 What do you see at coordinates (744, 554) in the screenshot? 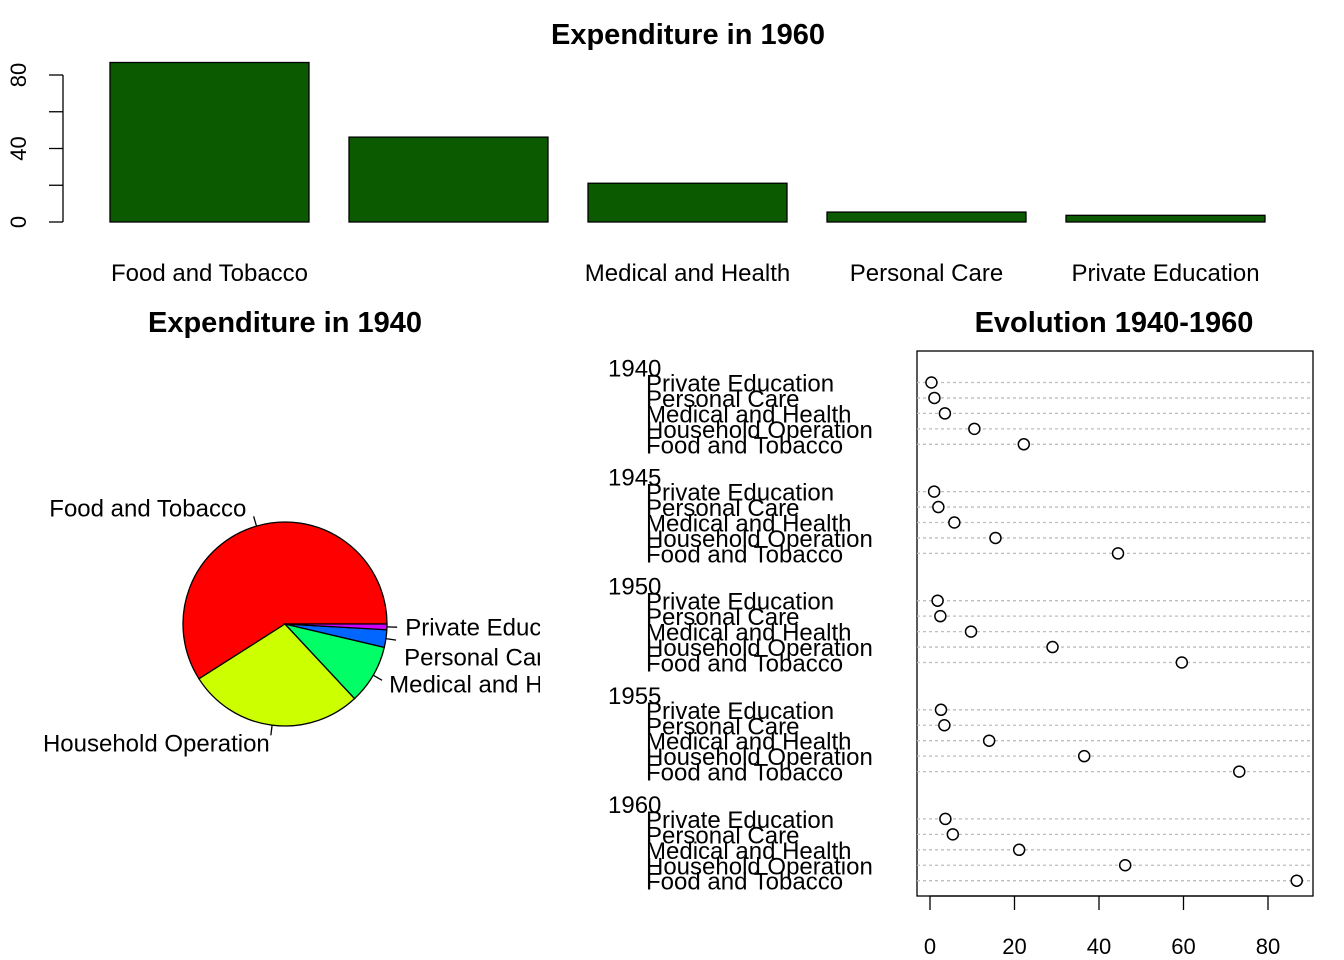
I see `dot-item-label-1-4: Food and Tobacco` at bounding box center [744, 554].